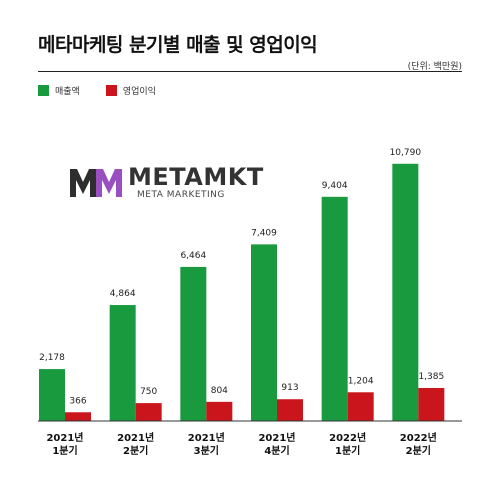 The width and height of the screenshot is (500, 500). Describe the element at coordinates (206, 437) in the screenshot. I see `x-tick-label-3-line-1: 2021년` at that location.